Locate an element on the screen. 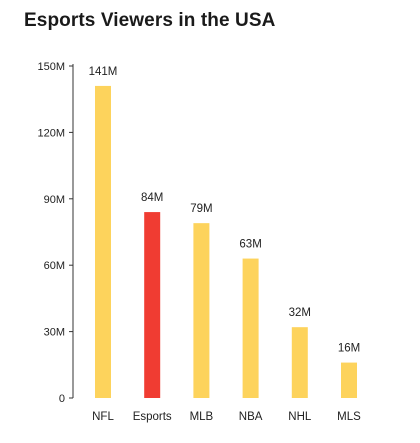 The image size is (420, 443). bar-nba is located at coordinates (250, 328).